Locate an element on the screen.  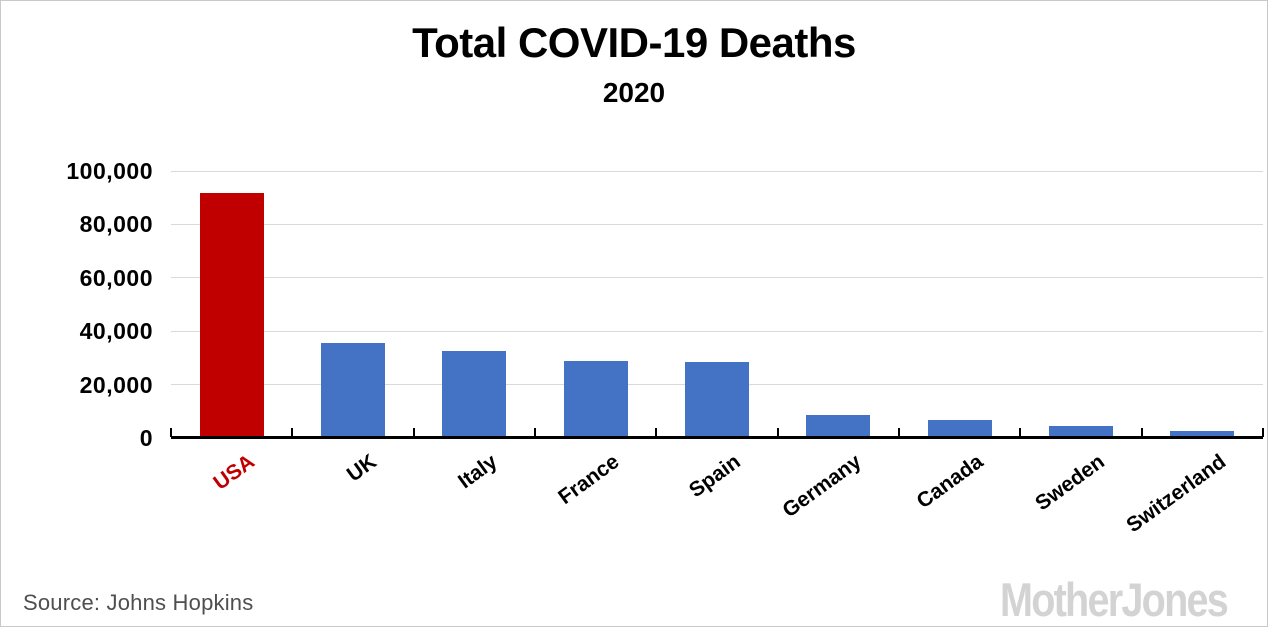
y-axis-tick-label: 80,000 is located at coordinates (116, 224).